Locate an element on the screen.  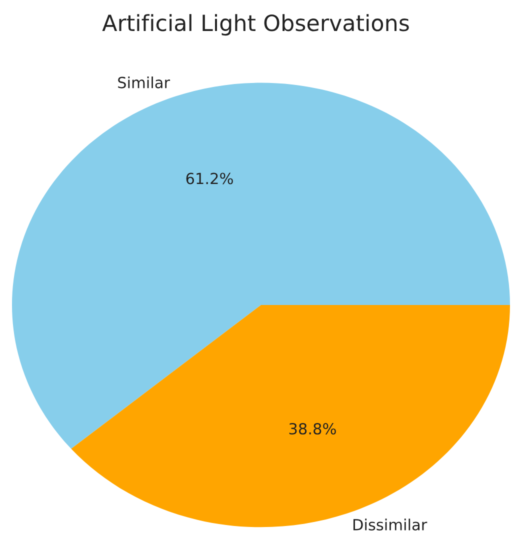
slice-label: Similar is located at coordinates (144, 82).